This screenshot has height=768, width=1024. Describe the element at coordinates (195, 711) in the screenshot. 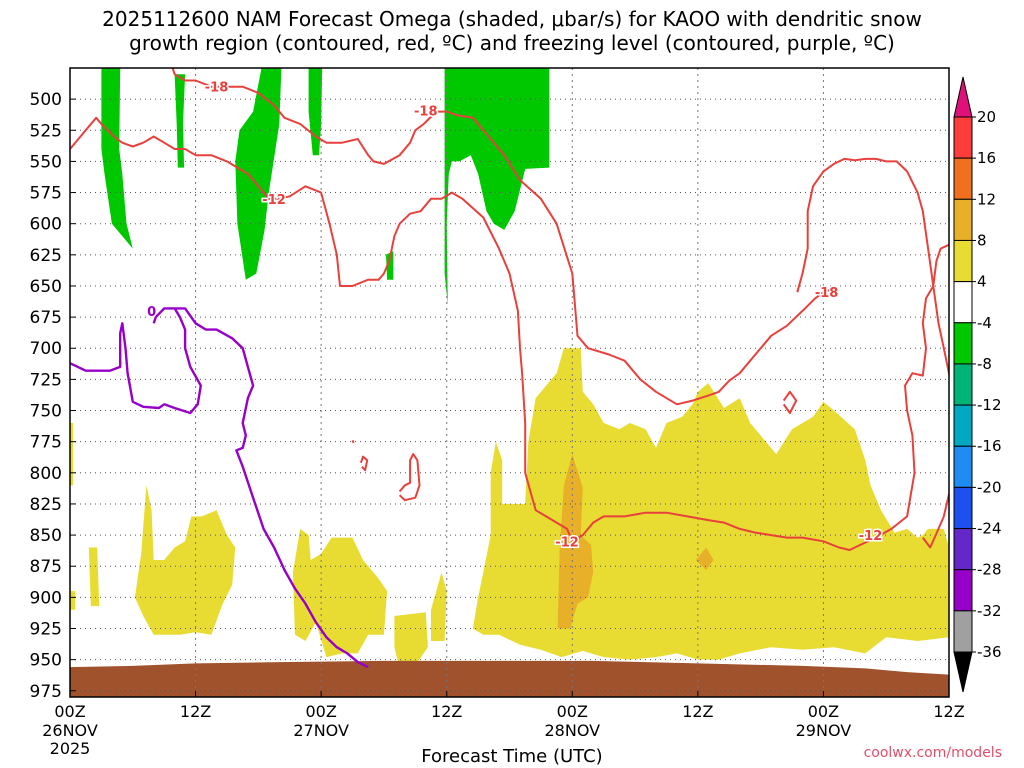

I see `x-tick-label-1: 12Z` at that location.